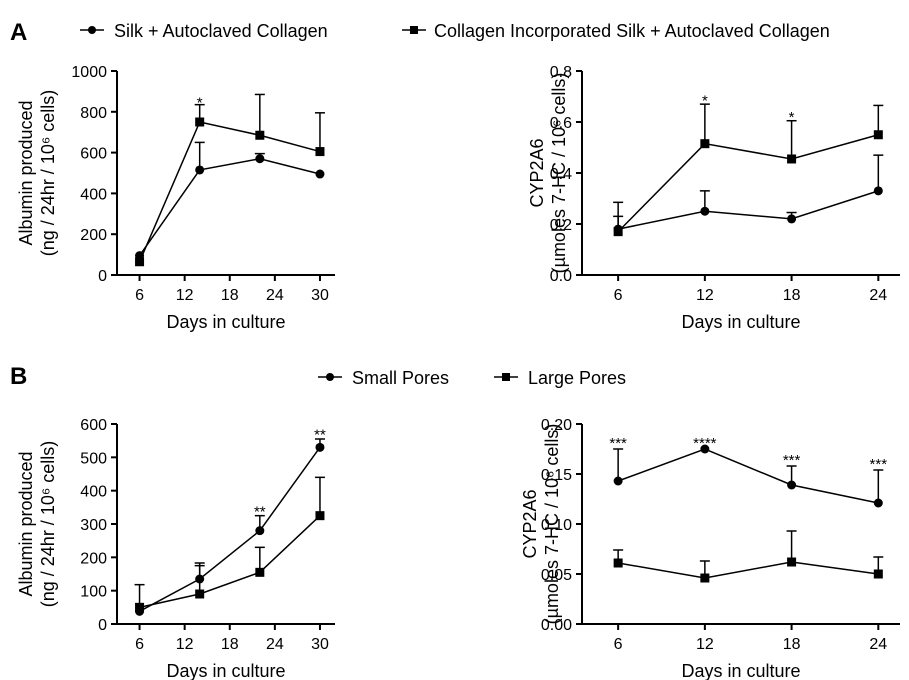  What do you see at coordinates (18, 32) in the screenshot?
I see `panel-label-a: A` at bounding box center [18, 32].